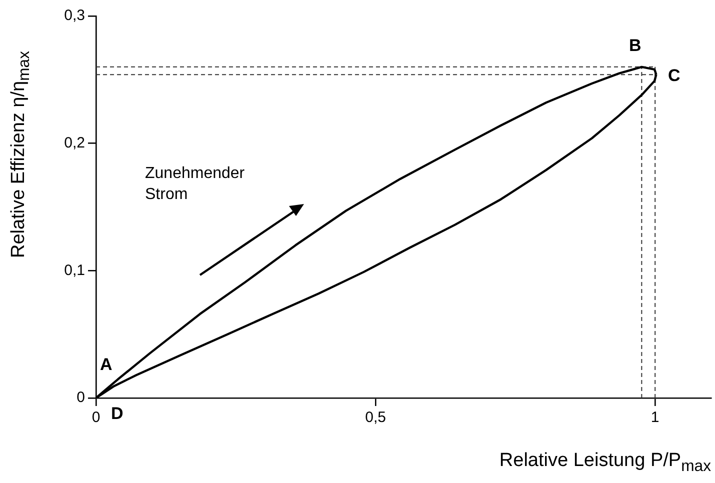 The image size is (715, 483). I want to click on annotation: A, so click(106, 364).